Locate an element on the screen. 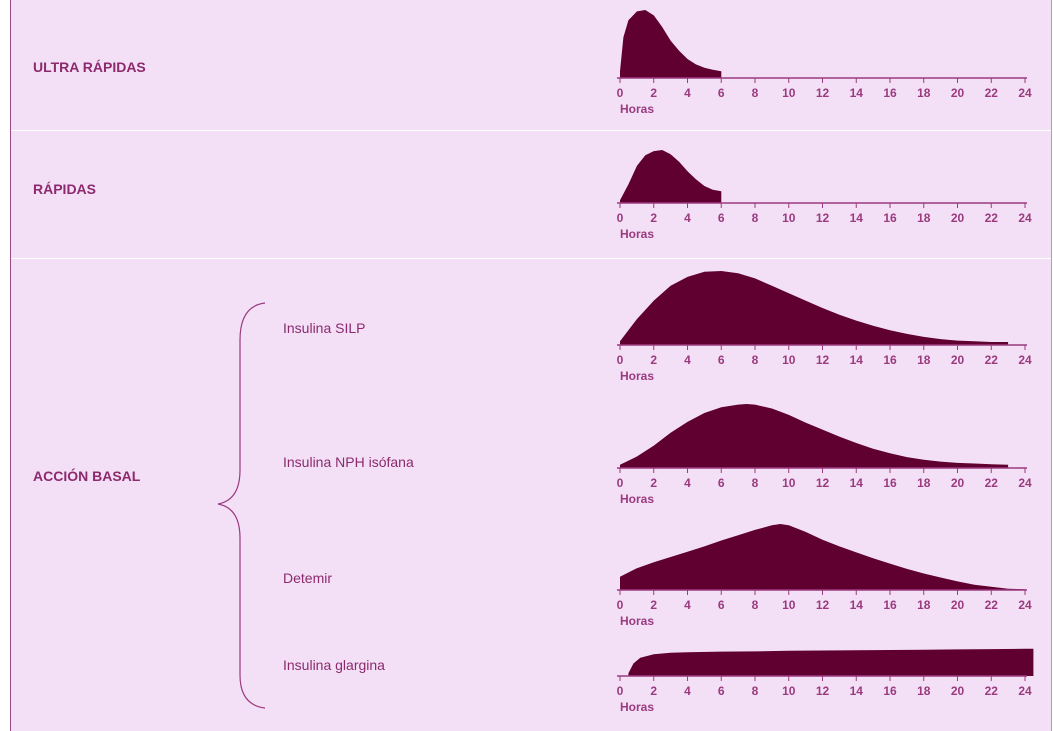 The width and height of the screenshot is (1053, 731). basal-label-detemir: Detemir is located at coordinates (308, 578).